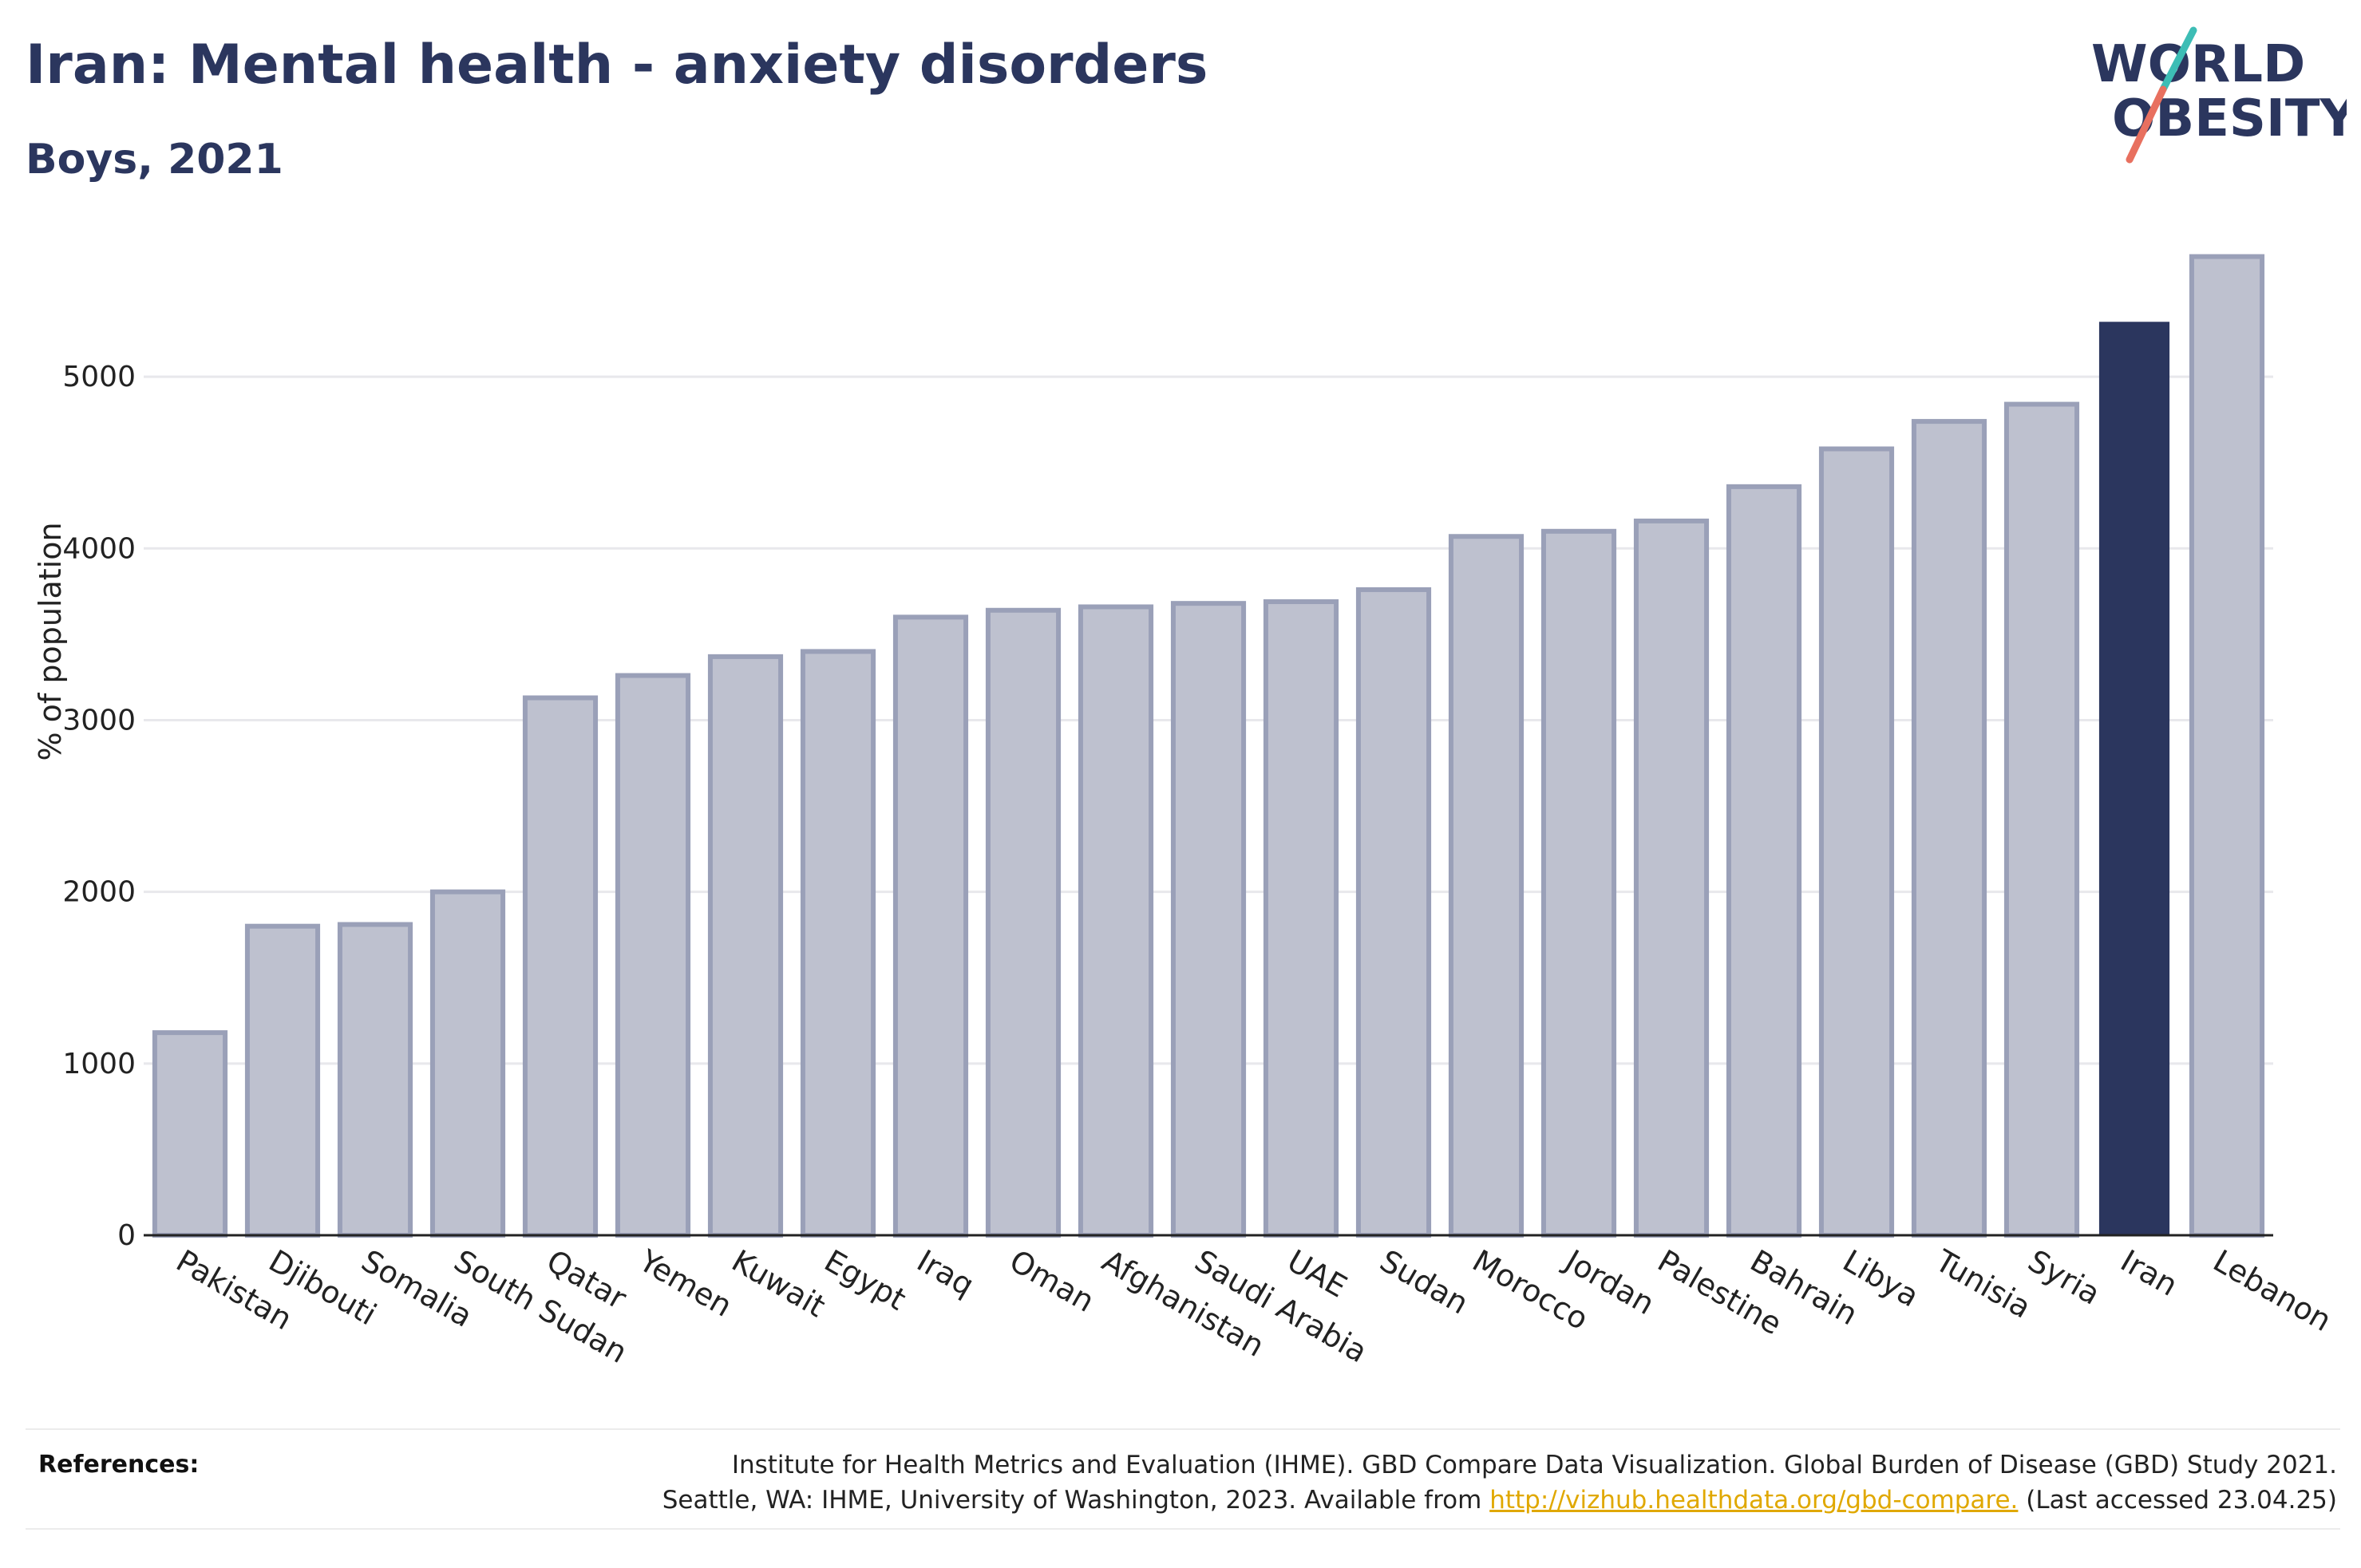  Describe the element at coordinates (1764, 861) in the screenshot. I see `bar-bahrain` at that location.